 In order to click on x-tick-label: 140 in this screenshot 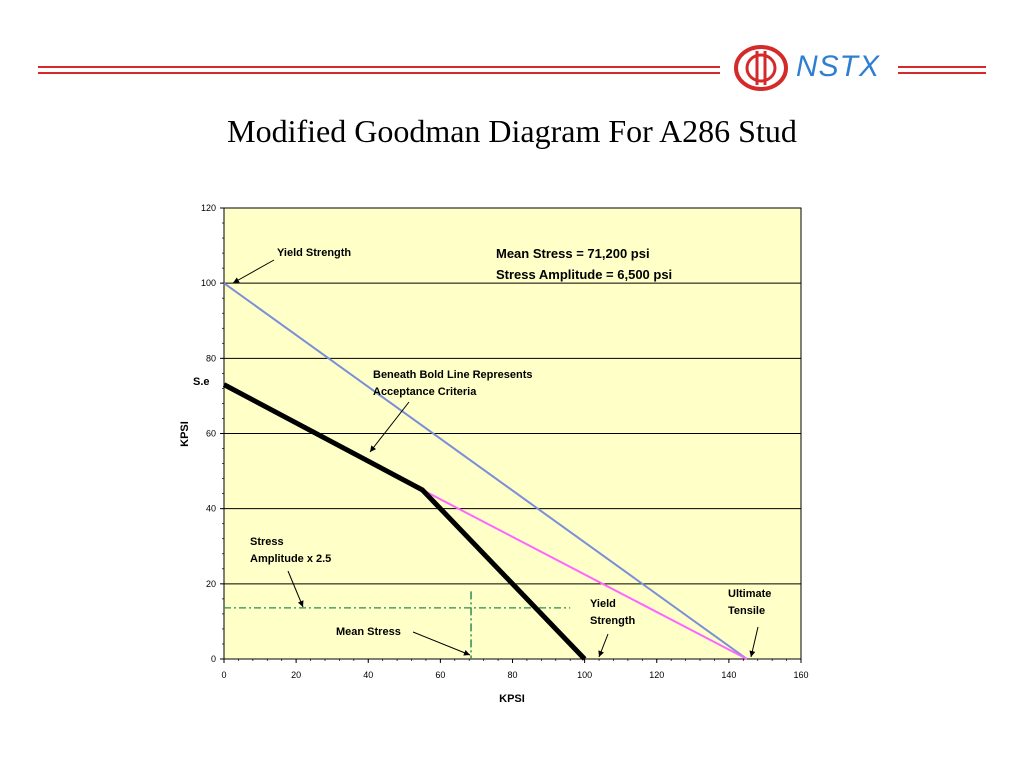, I will do `click(728, 675)`.